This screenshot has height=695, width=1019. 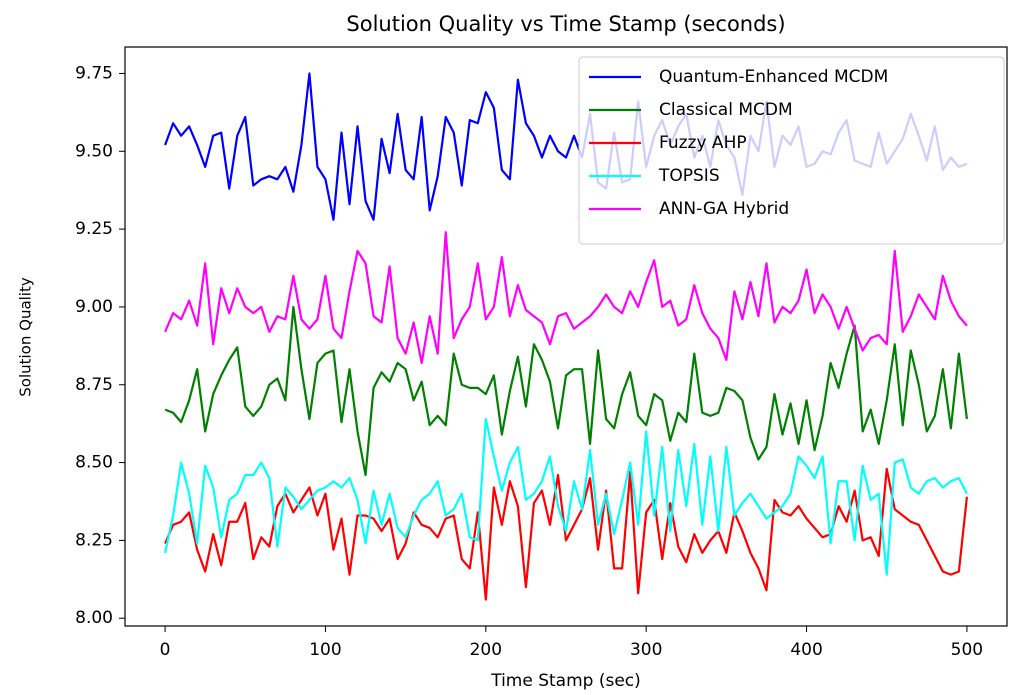 I want to click on legend-label: Quantum-Enhanced MCDM, so click(x=773, y=77).